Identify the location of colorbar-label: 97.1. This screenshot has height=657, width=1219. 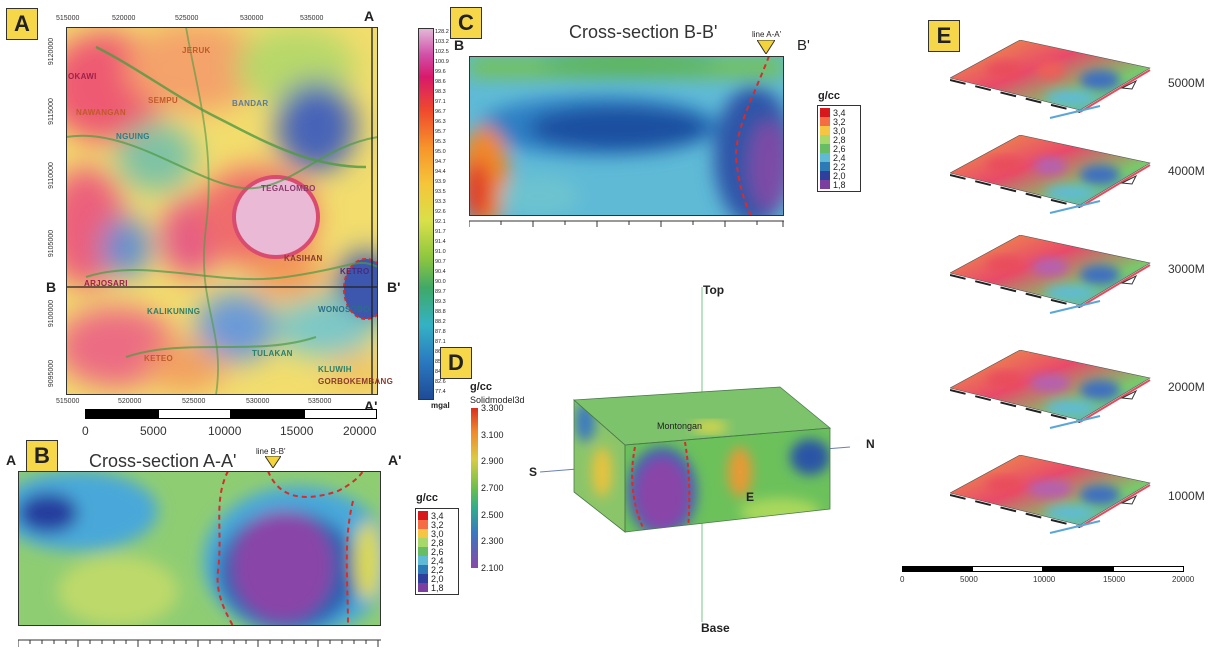
(440, 102).